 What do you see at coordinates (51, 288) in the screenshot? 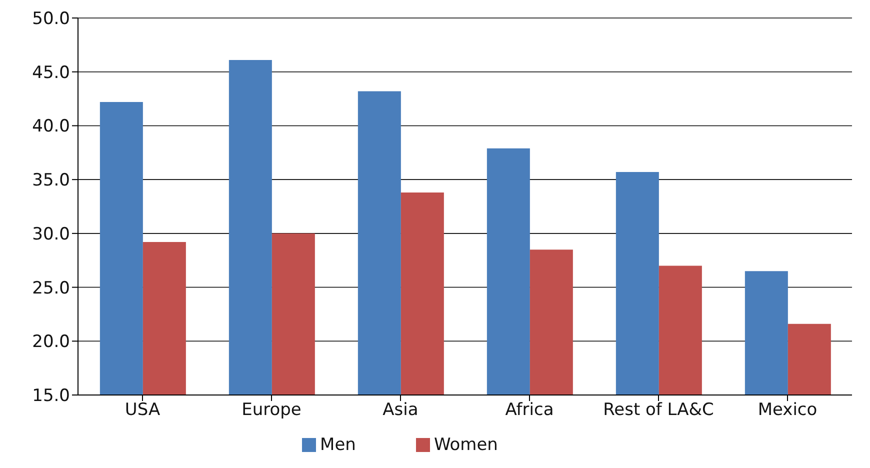
I see `y-tick-label: 25.0` at bounding box center [51, 288].